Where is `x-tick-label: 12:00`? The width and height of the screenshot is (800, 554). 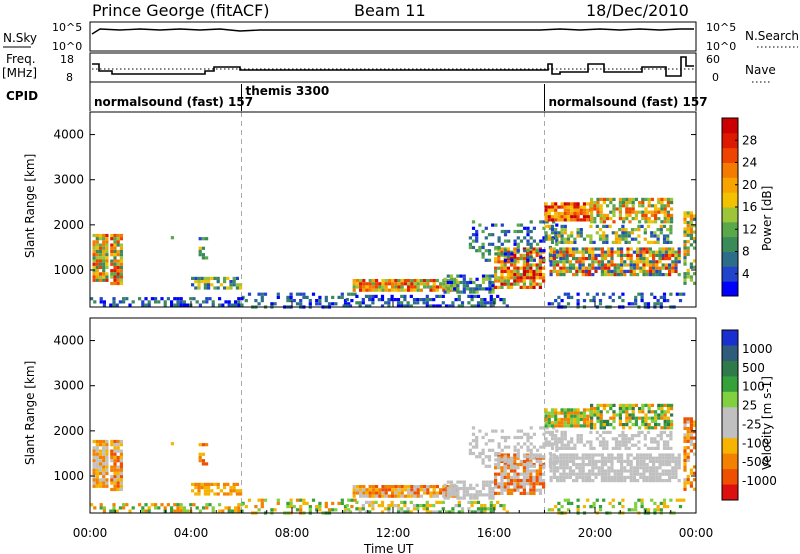
x-tick-label: 12:00 is located at coordinates (393, 533).